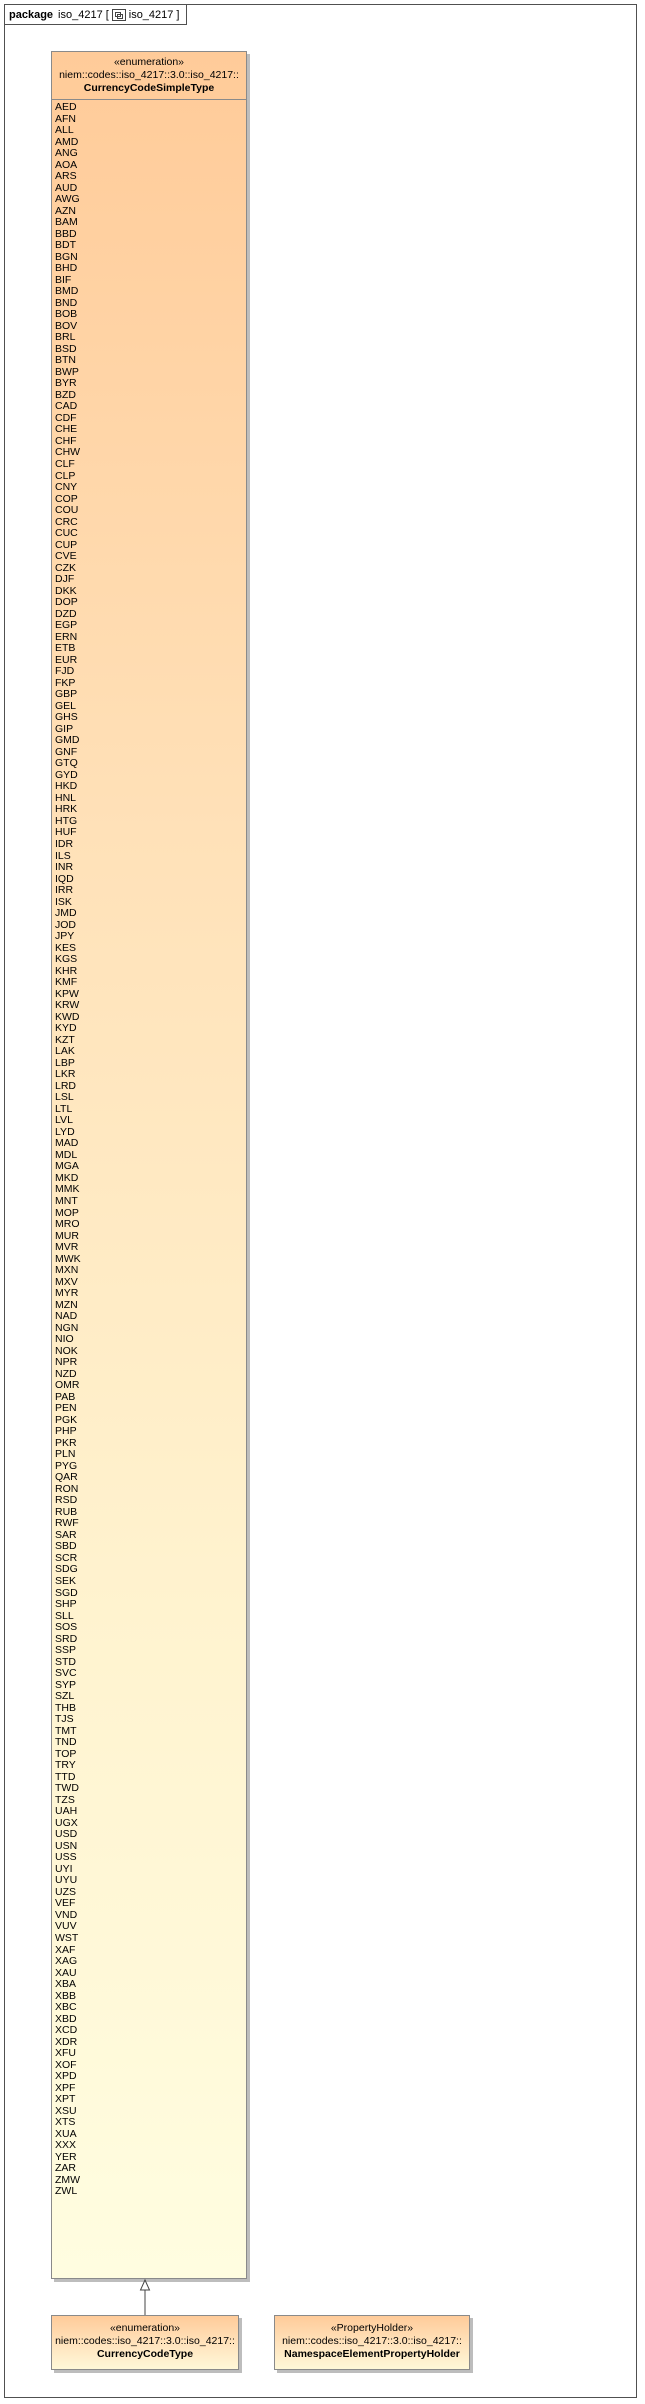 This screenshot has height=2404, width=645. I want to click on enumeration-literal: KES, so click(66, 947).